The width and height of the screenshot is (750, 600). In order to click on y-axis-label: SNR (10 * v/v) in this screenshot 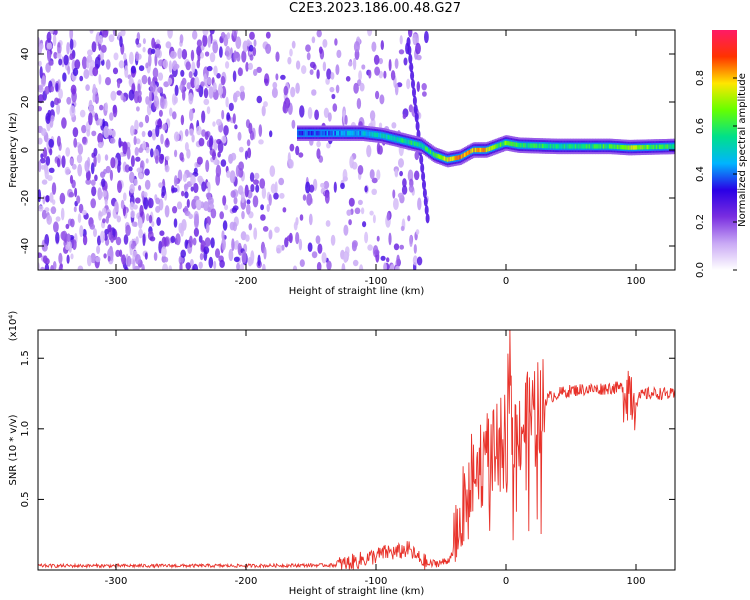, I will do `click(13, 449)`.